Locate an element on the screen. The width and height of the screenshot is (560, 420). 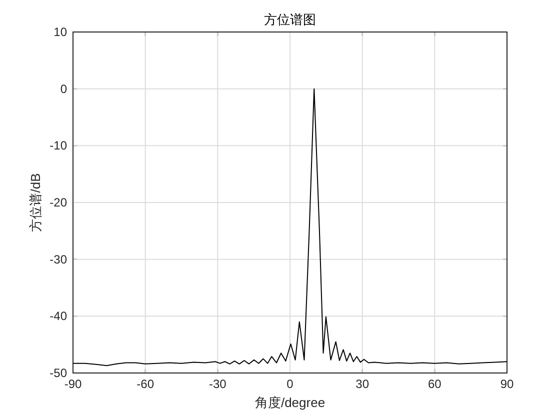
x-tick-label: 60 is located at coordinates (435, 384).